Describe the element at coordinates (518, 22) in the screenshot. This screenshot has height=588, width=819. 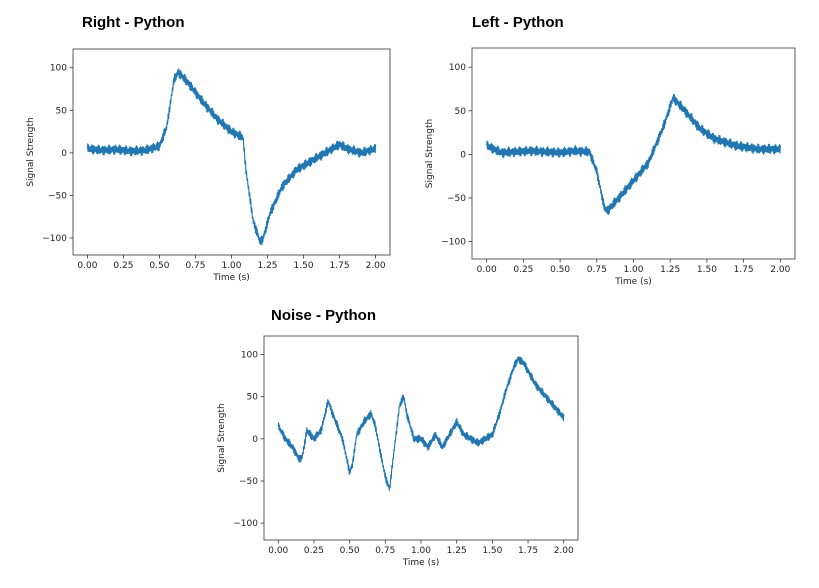
I see `chart-title-left: Left - Python` at that location.